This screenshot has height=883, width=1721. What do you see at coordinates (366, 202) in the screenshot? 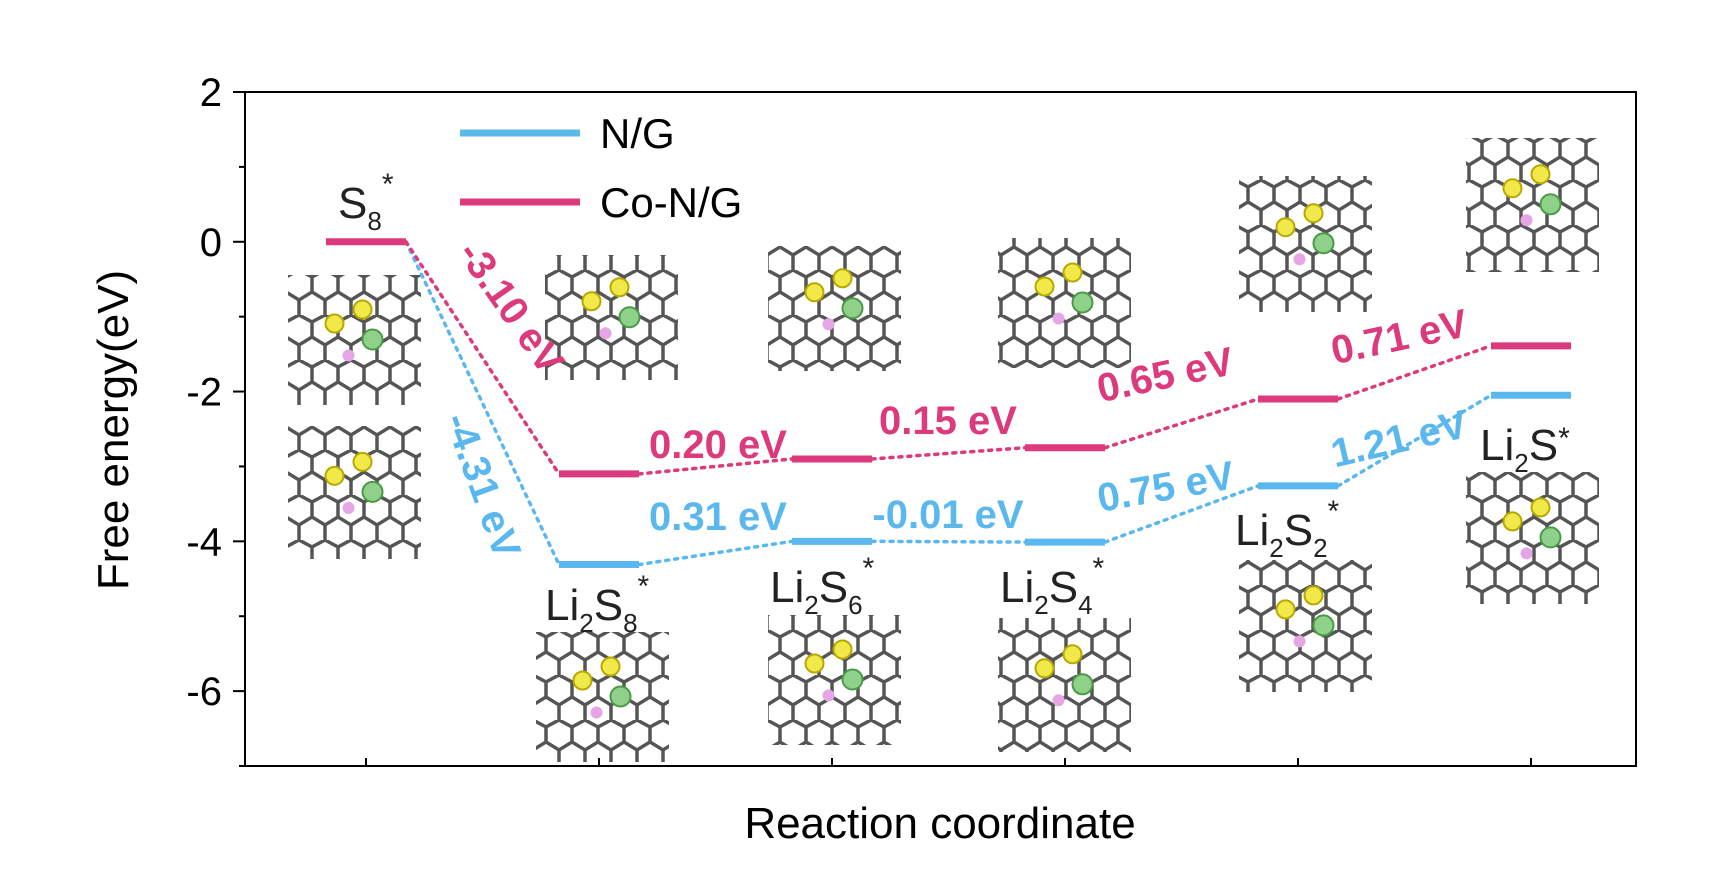
I see `species-label: S8*` at bounding box center [366, 202].